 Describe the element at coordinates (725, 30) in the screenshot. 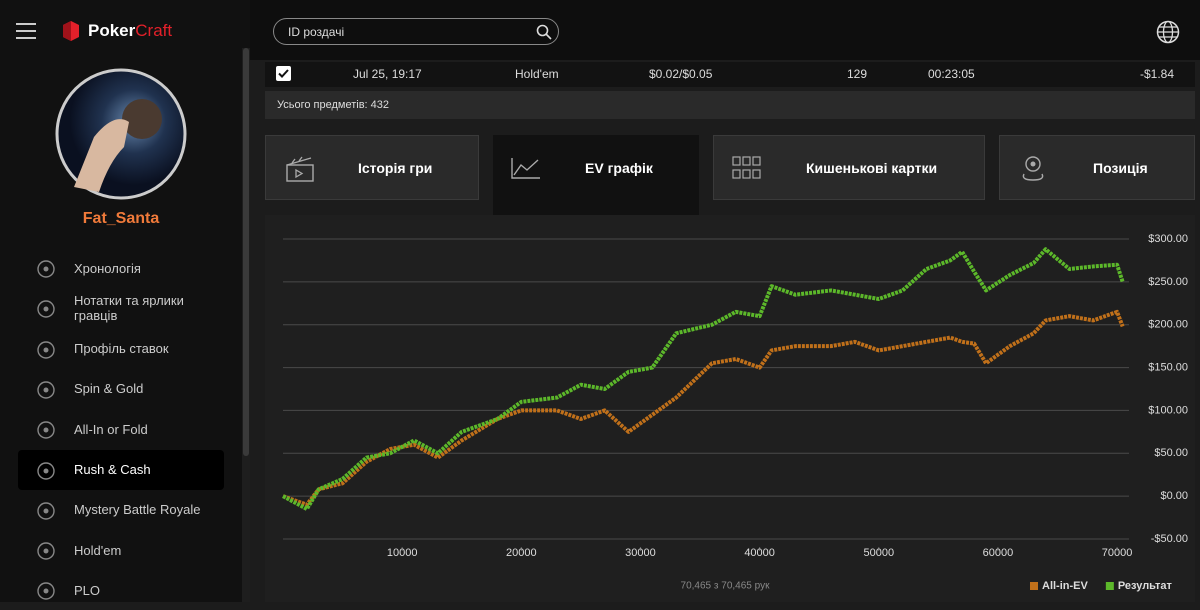

I see `header: ID роздачі` at that location.